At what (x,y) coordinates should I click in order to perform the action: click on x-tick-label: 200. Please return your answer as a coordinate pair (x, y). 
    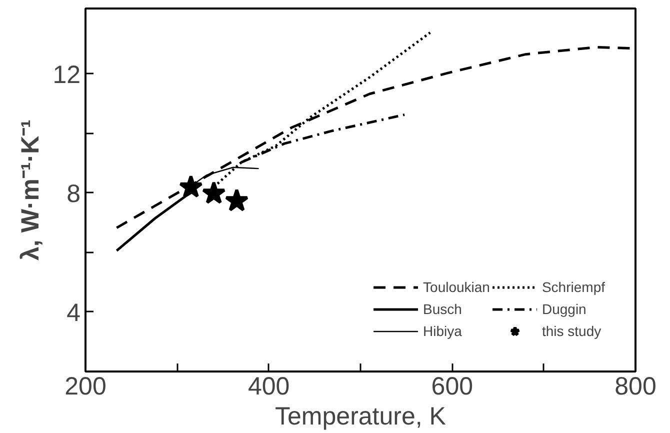
    Looking at the image, I should click on (85, 386).